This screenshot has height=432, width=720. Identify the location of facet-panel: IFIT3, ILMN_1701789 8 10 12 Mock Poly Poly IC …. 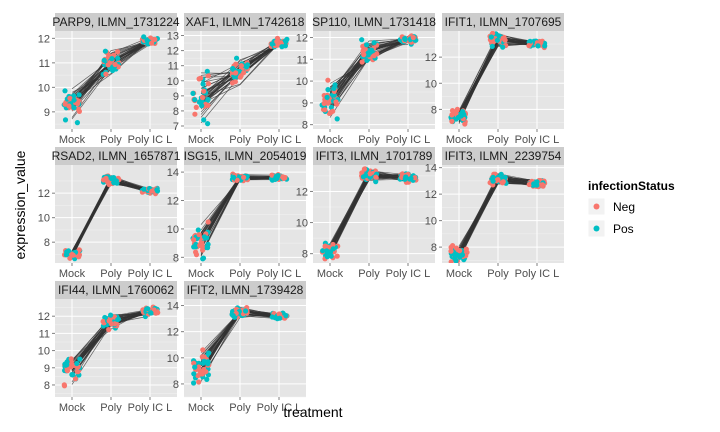
(365, 213).